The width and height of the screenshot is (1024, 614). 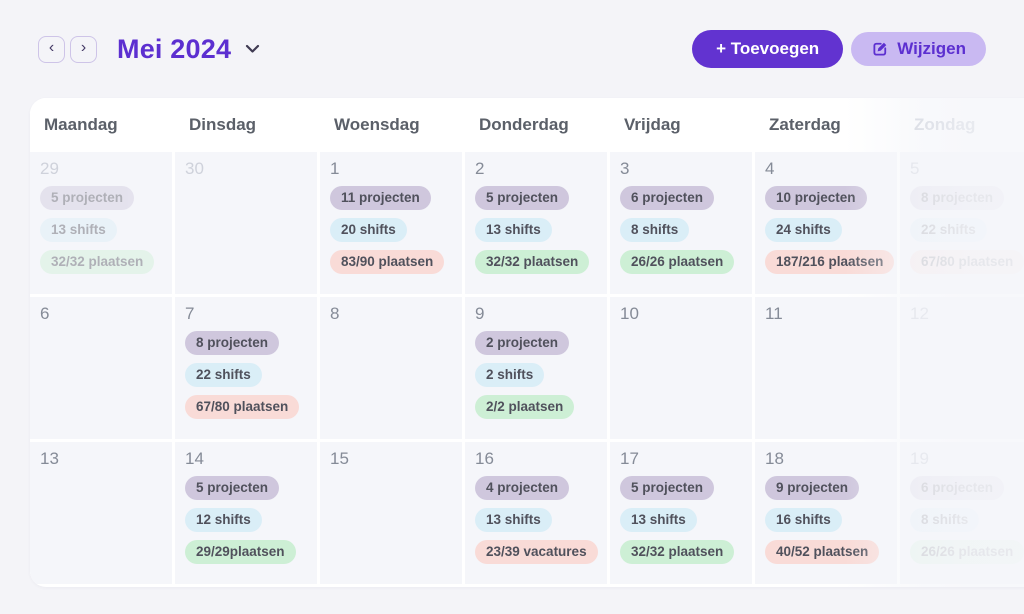 I want to click on day-number: 29, so click(x=49, y=168).